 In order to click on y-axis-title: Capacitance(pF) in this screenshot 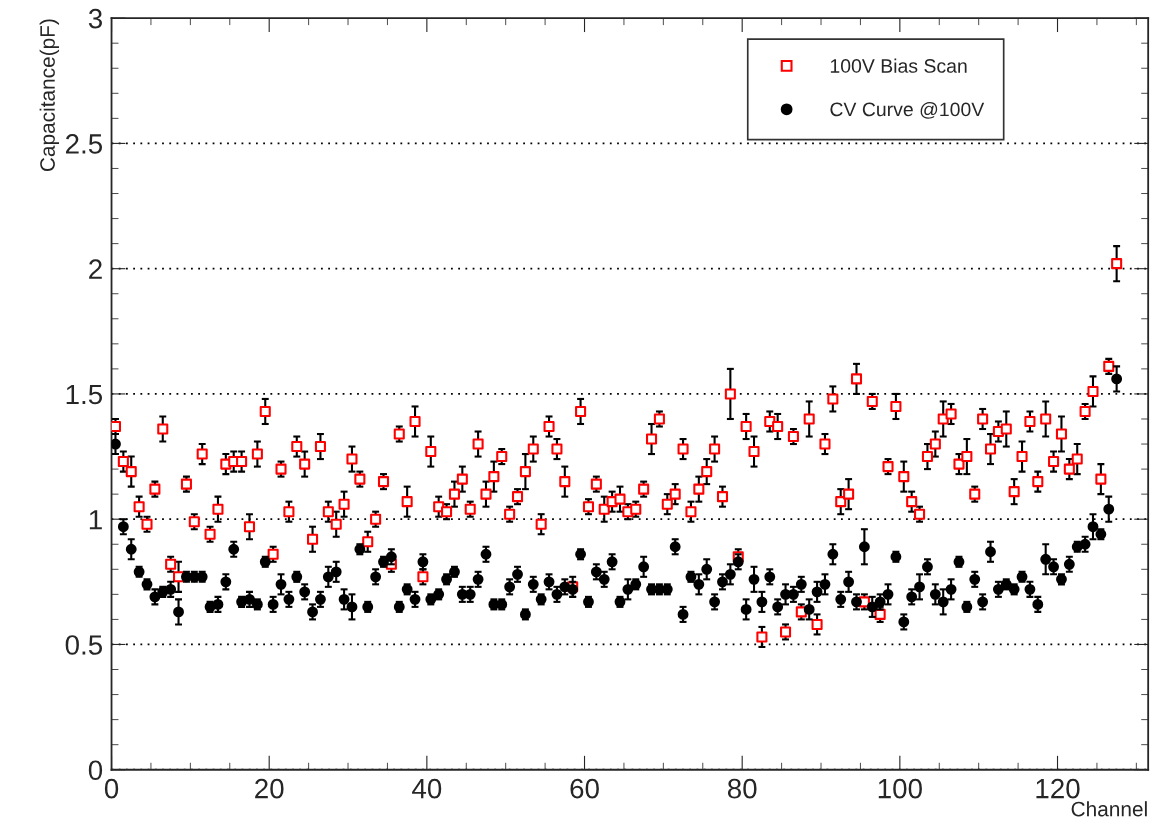, I will do `click(49, 95)`.